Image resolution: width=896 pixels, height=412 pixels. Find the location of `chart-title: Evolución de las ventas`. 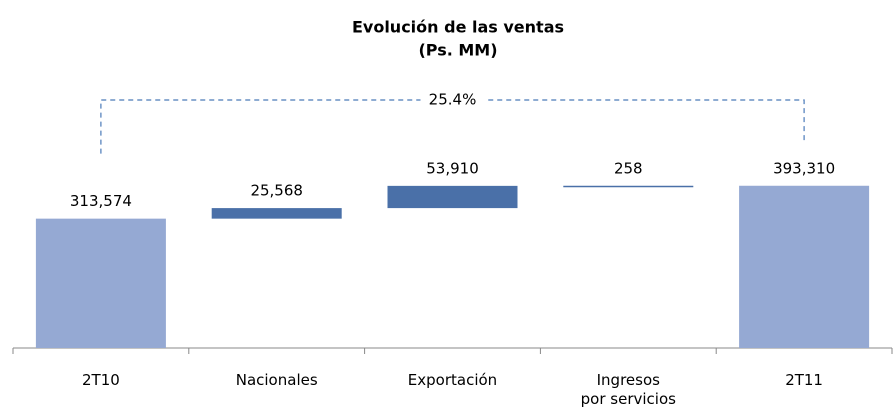

chart-title: Evolución de las ventas is located at coordinates (458, 27).